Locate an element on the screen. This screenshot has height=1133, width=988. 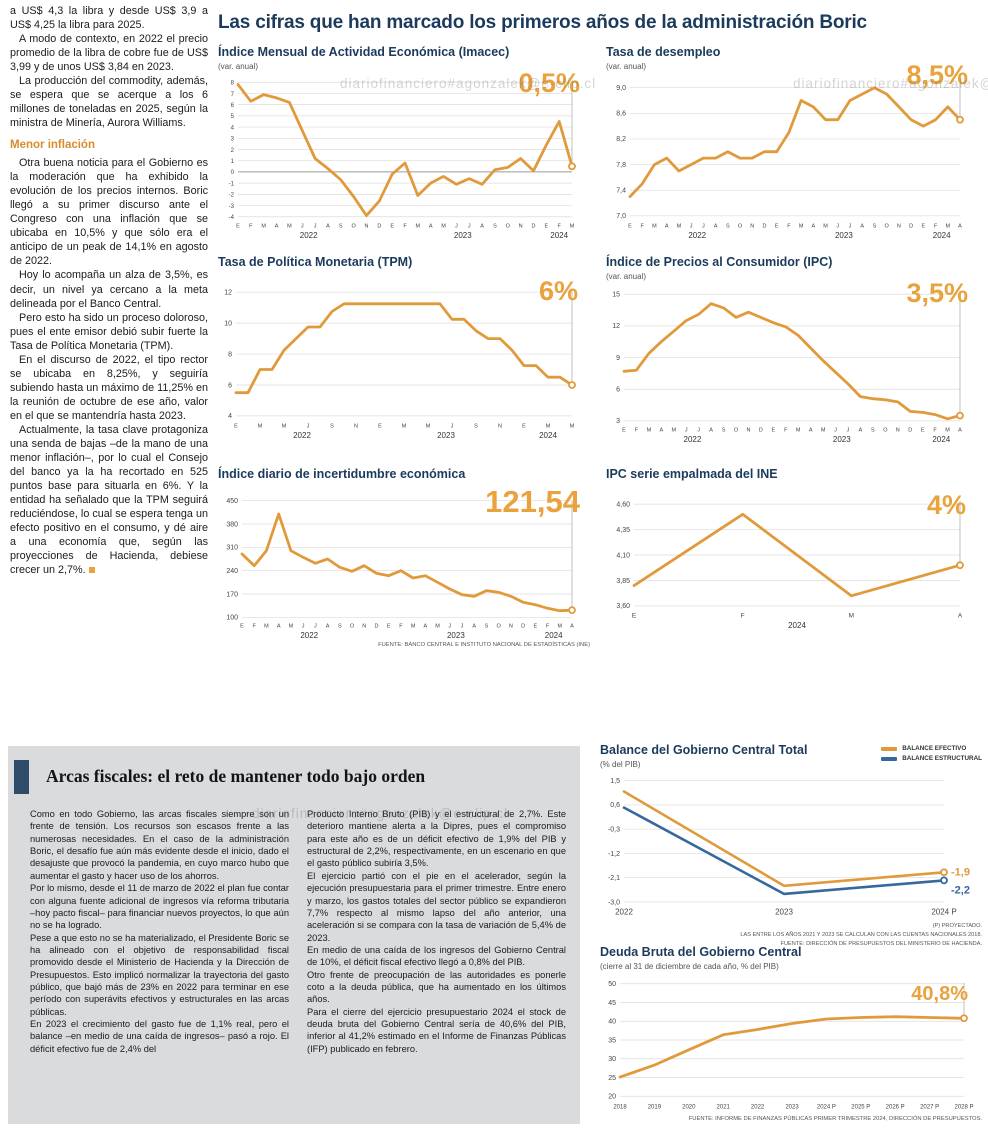
svg-text: 4,35 is located at coordinates (623, 530).